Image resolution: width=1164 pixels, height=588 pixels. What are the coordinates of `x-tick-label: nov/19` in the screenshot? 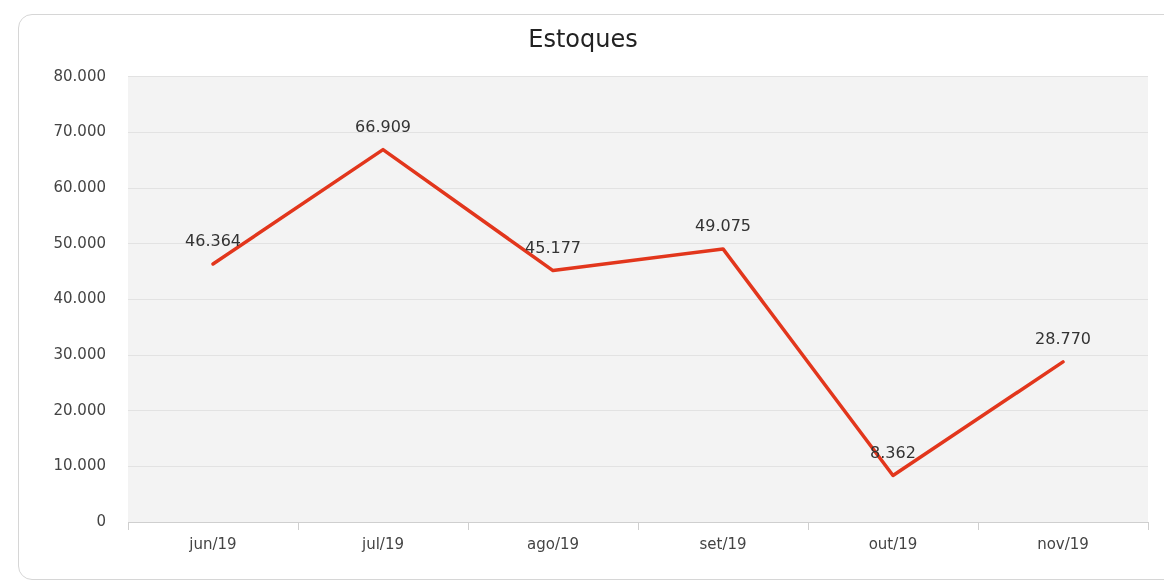 It's located at (1063, 543).